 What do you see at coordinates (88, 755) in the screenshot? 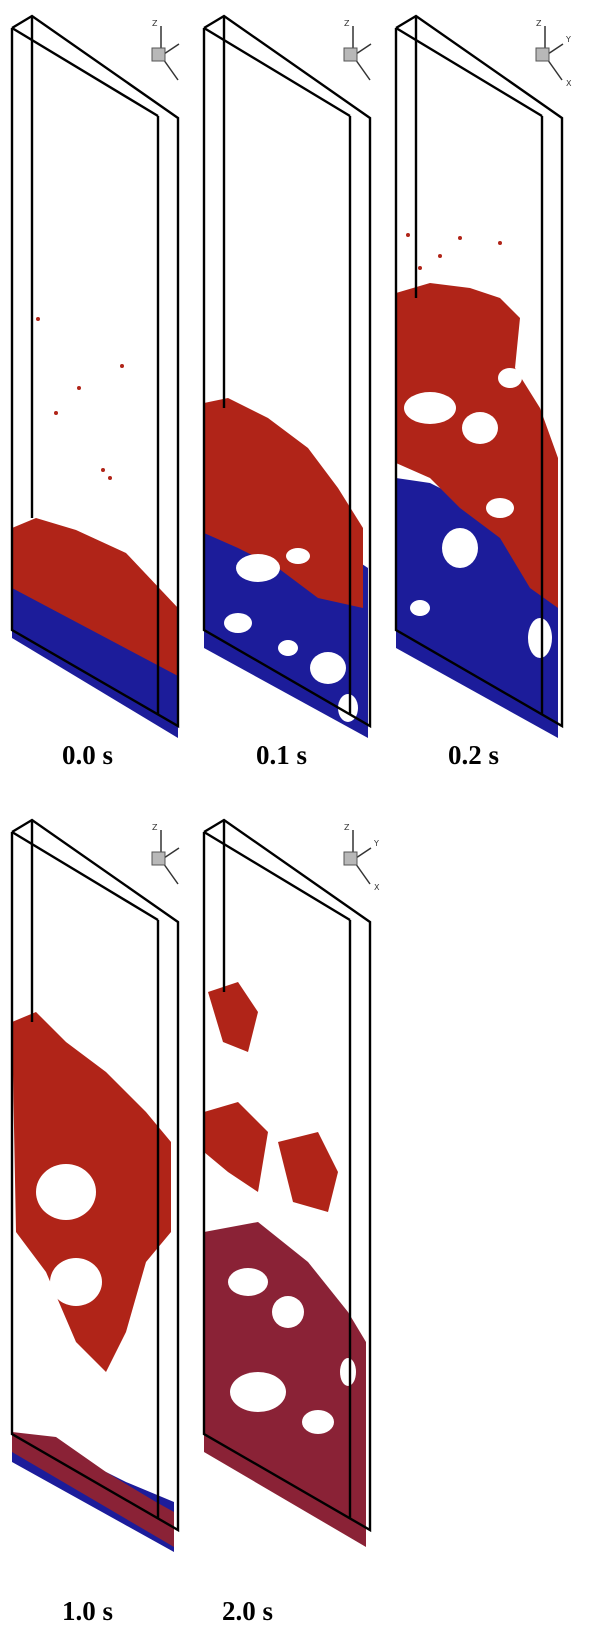
I see `time-caption: 0.0 s` at bounding box center [88, 755].